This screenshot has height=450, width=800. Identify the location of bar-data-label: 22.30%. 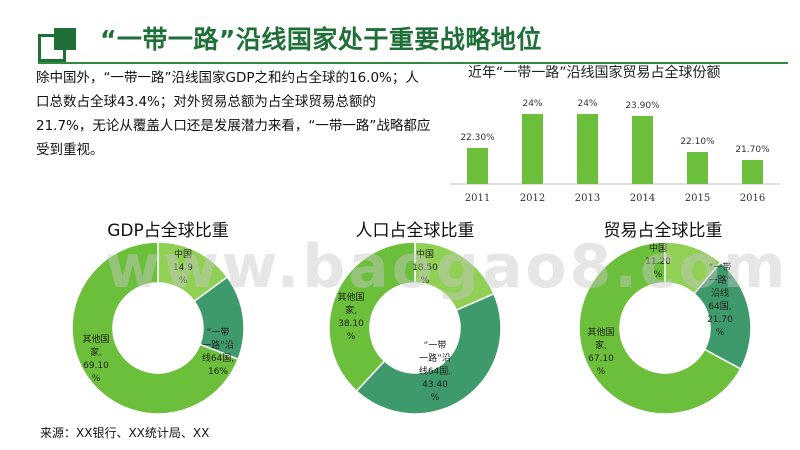
(477, 138).